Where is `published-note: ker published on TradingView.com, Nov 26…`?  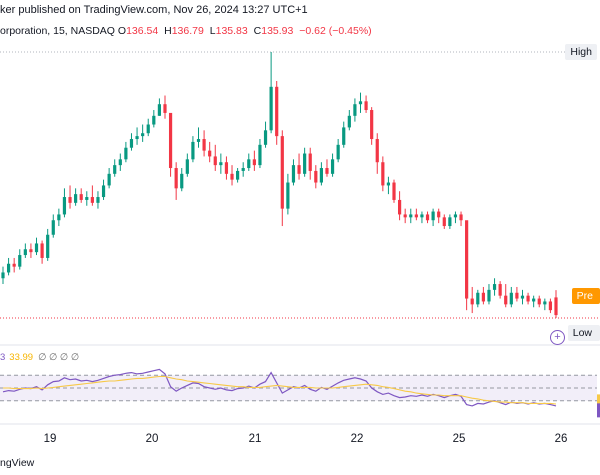 published-note: ker published on TradingView.com, Nov 26… is located at coordinates (154, 10).